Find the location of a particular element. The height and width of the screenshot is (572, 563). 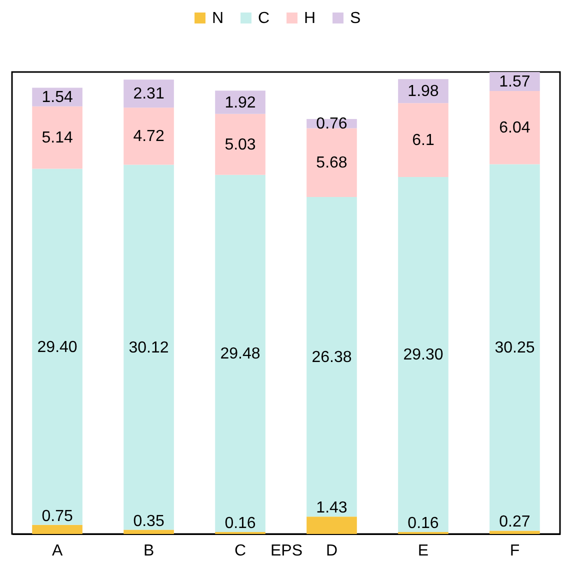

x-tick-label: B is located at coordinates (148, 551).